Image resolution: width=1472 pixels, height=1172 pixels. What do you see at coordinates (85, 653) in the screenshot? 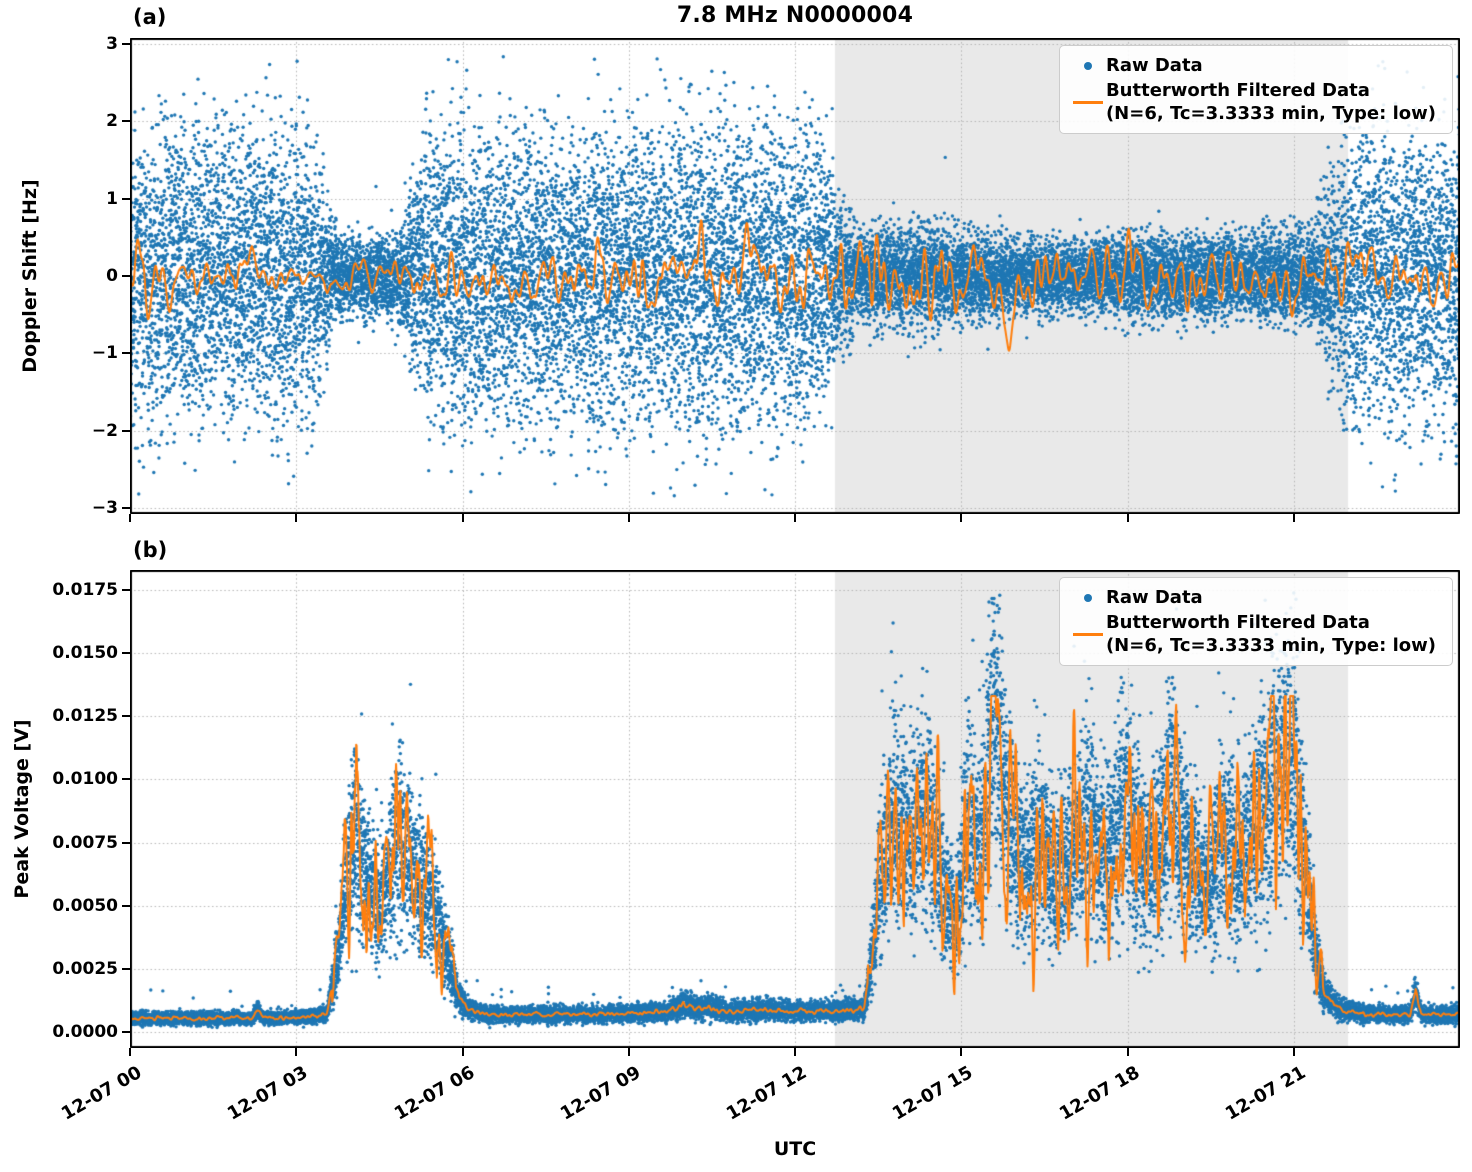
I see `y-tick-label: 0.0150` at bounding box center [85, 653].